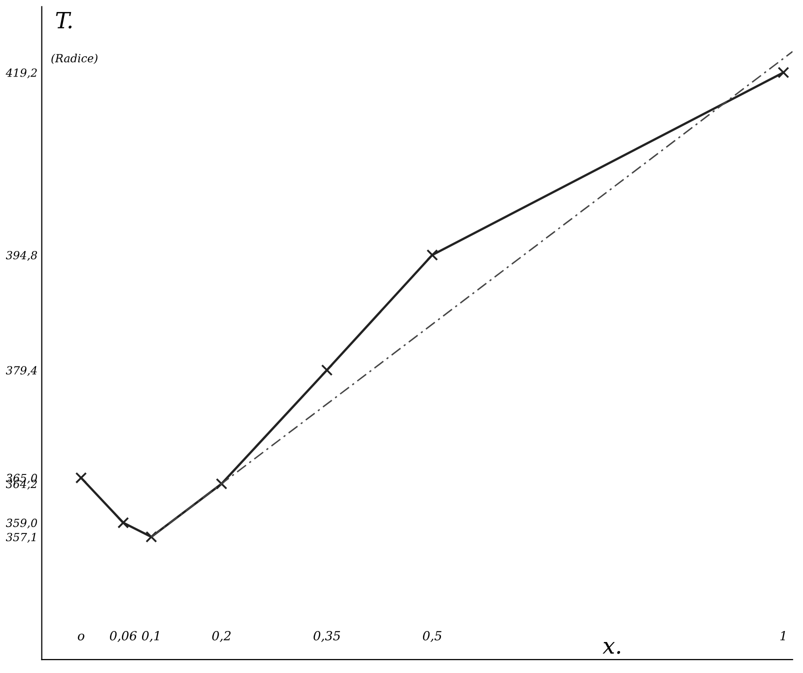 Image resolution: width=803 pixels, height=673 pixels. I want to click on x-tick-label: 0,06, so click(123, 636).